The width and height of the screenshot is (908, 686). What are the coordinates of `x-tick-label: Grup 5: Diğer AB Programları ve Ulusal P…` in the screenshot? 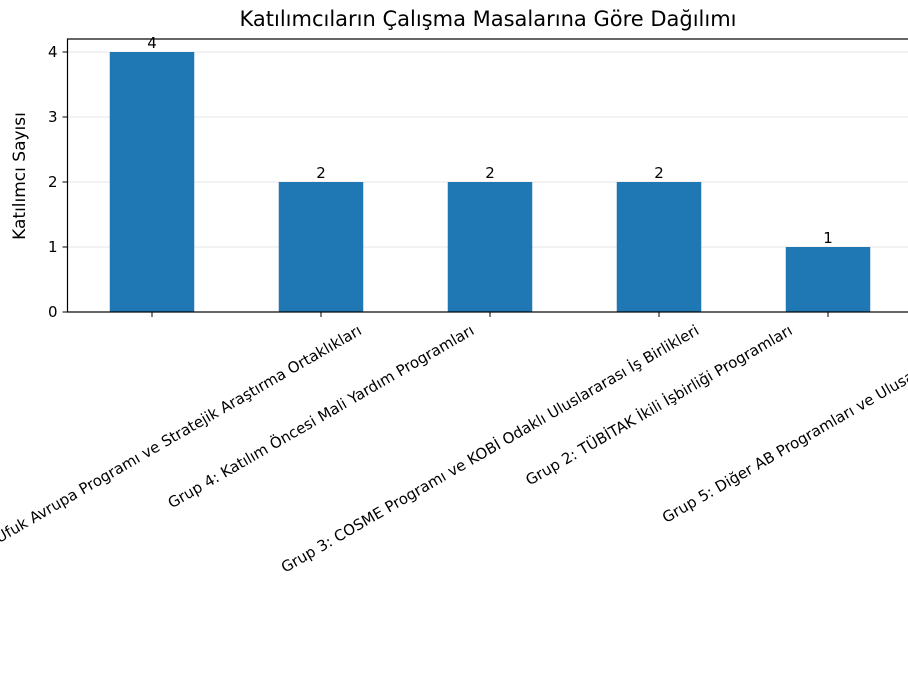 It's located at (783, 424).